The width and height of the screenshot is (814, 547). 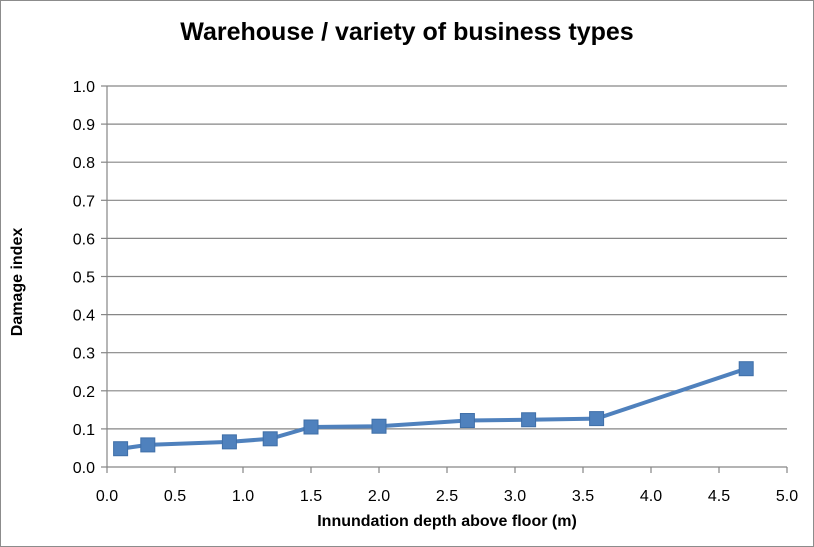 I want to click on y-tick-label: 0.2, so click(x=84, y=392).